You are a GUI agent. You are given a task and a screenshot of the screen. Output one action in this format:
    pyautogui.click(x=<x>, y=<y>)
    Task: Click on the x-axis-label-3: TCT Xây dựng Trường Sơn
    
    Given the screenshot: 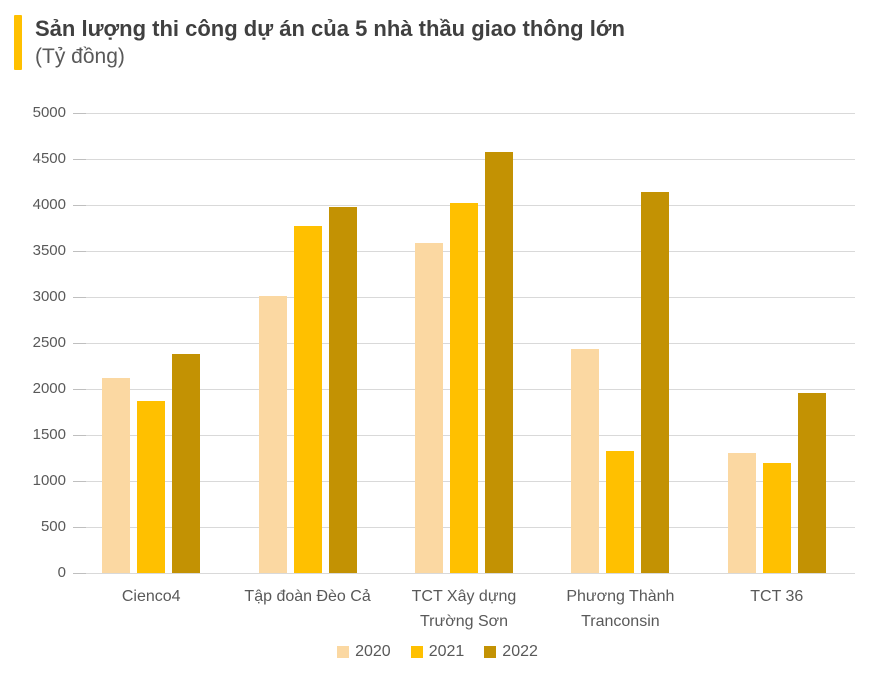 What is the action you would take?
    pyautogui.click(x=464, y=609)
    